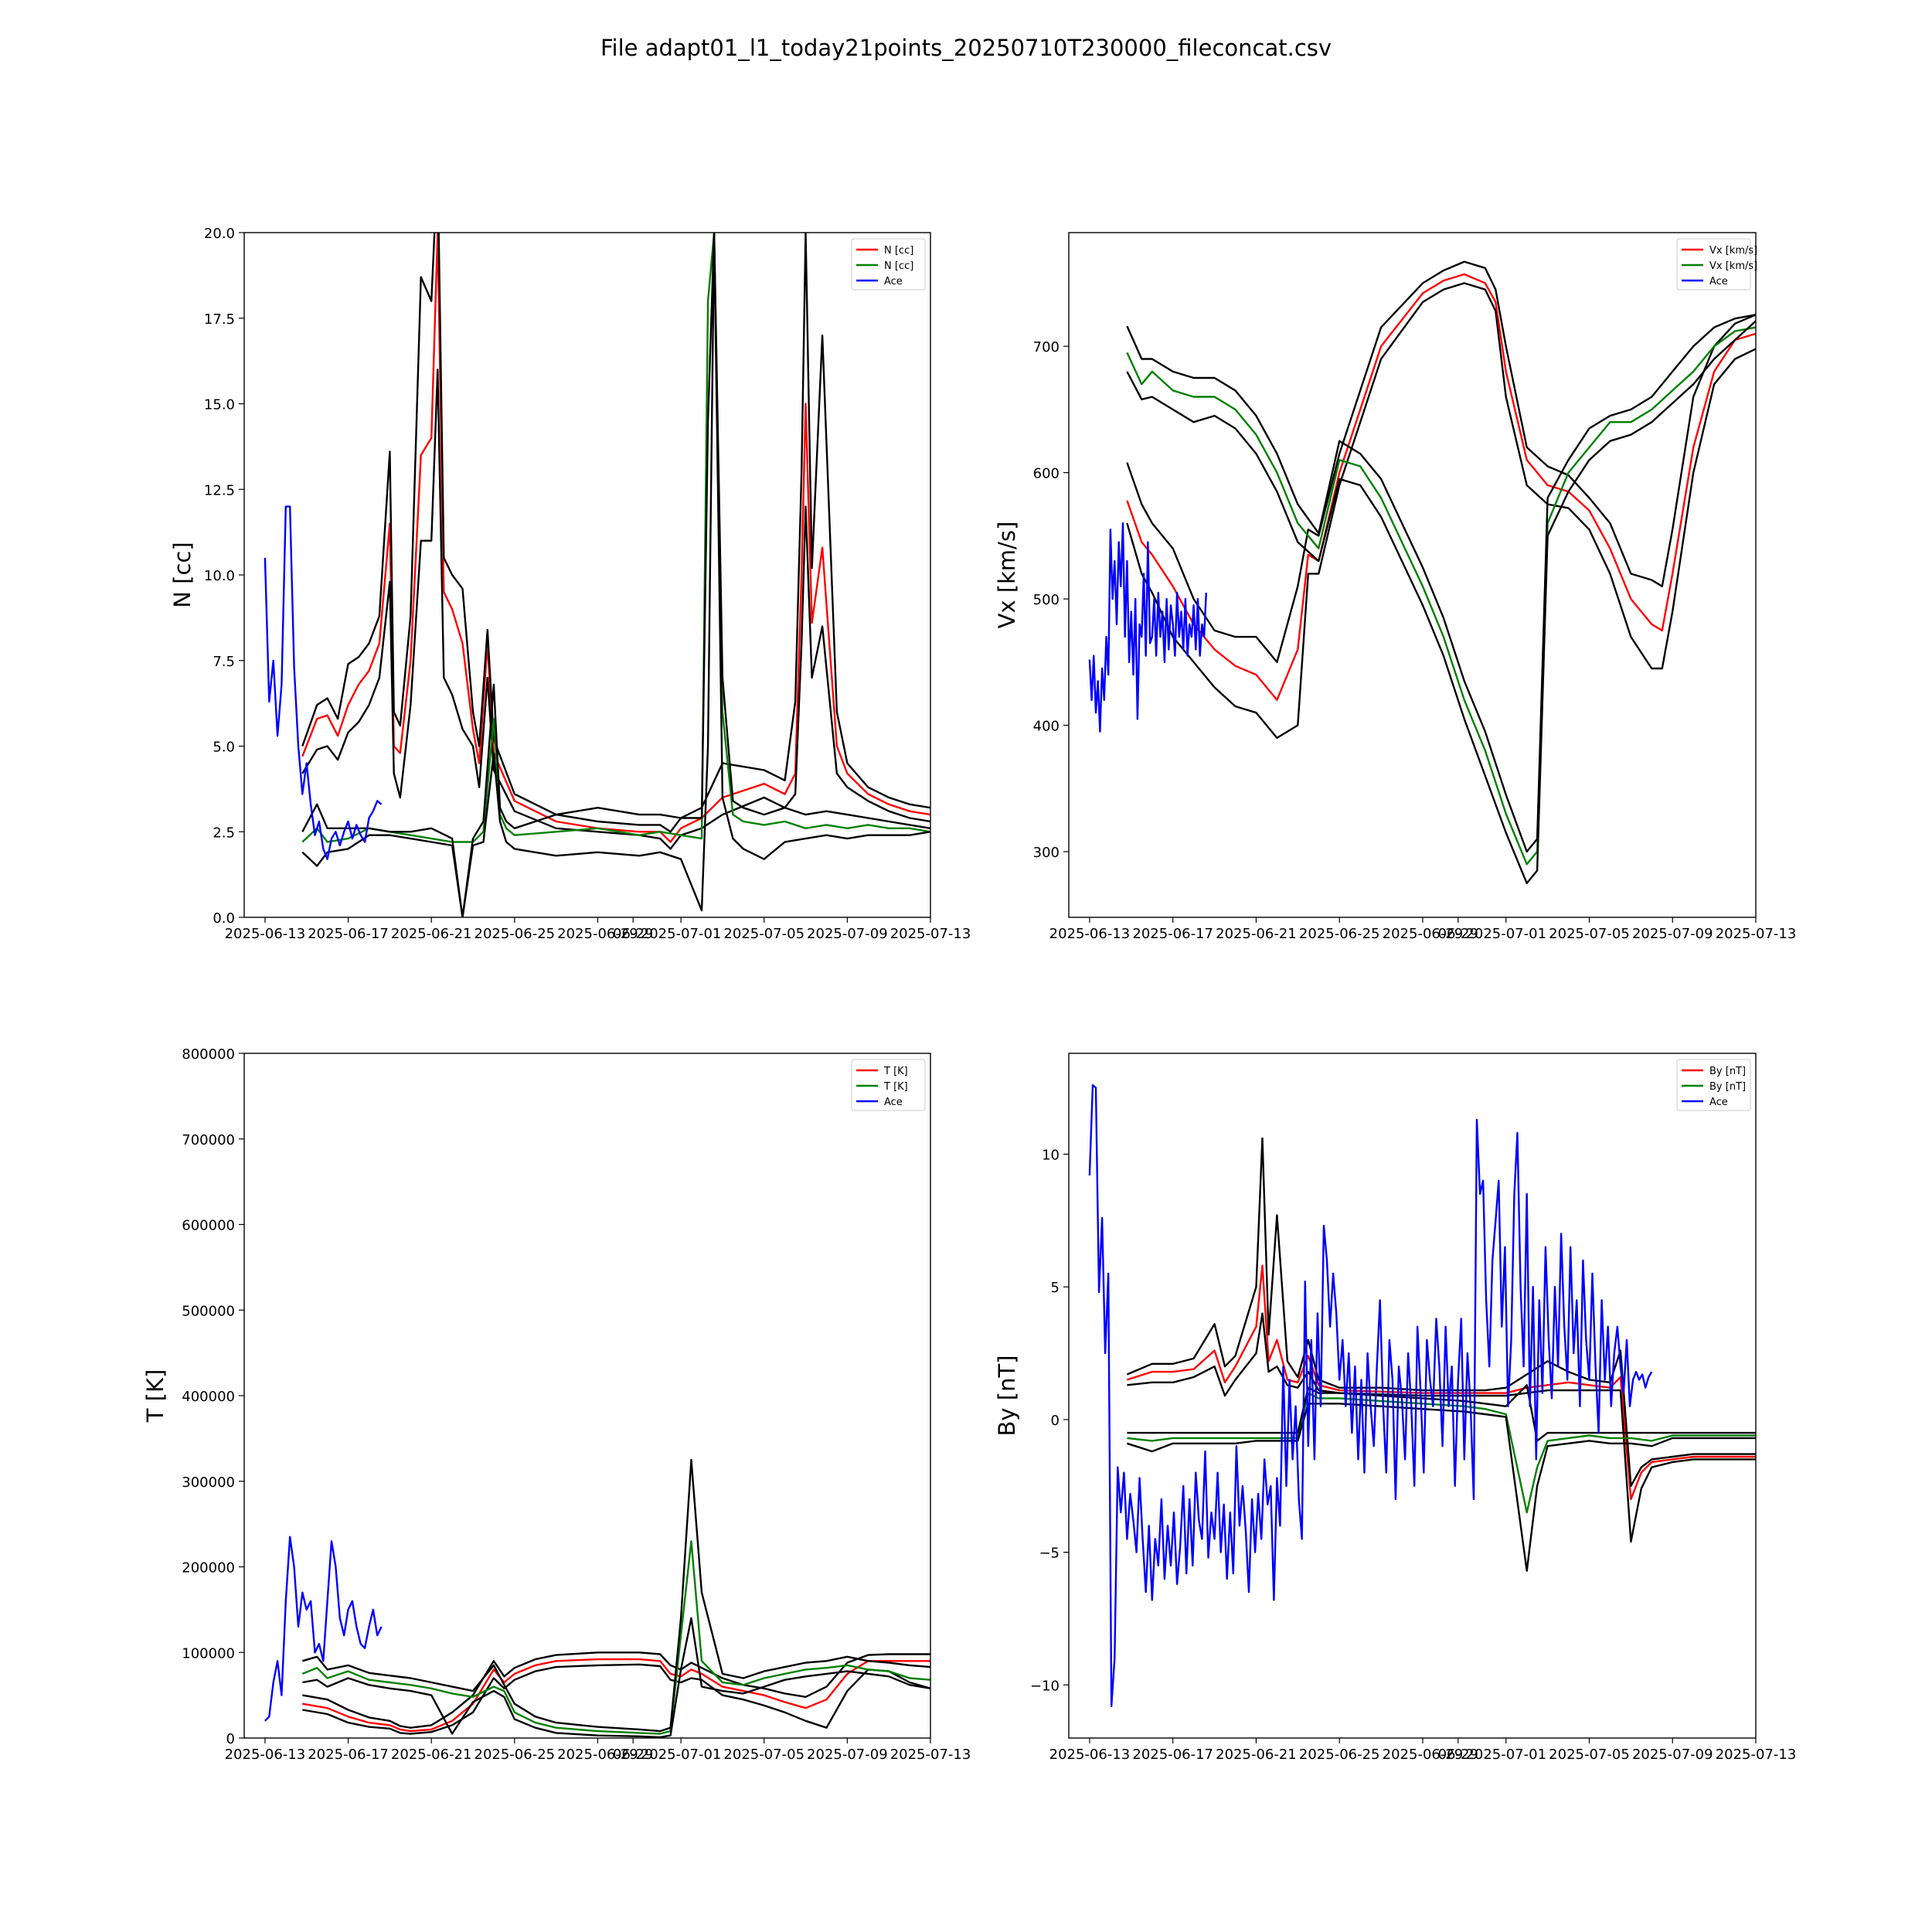  I want to click on y-tick-label: 17.5, so click(220, 319).